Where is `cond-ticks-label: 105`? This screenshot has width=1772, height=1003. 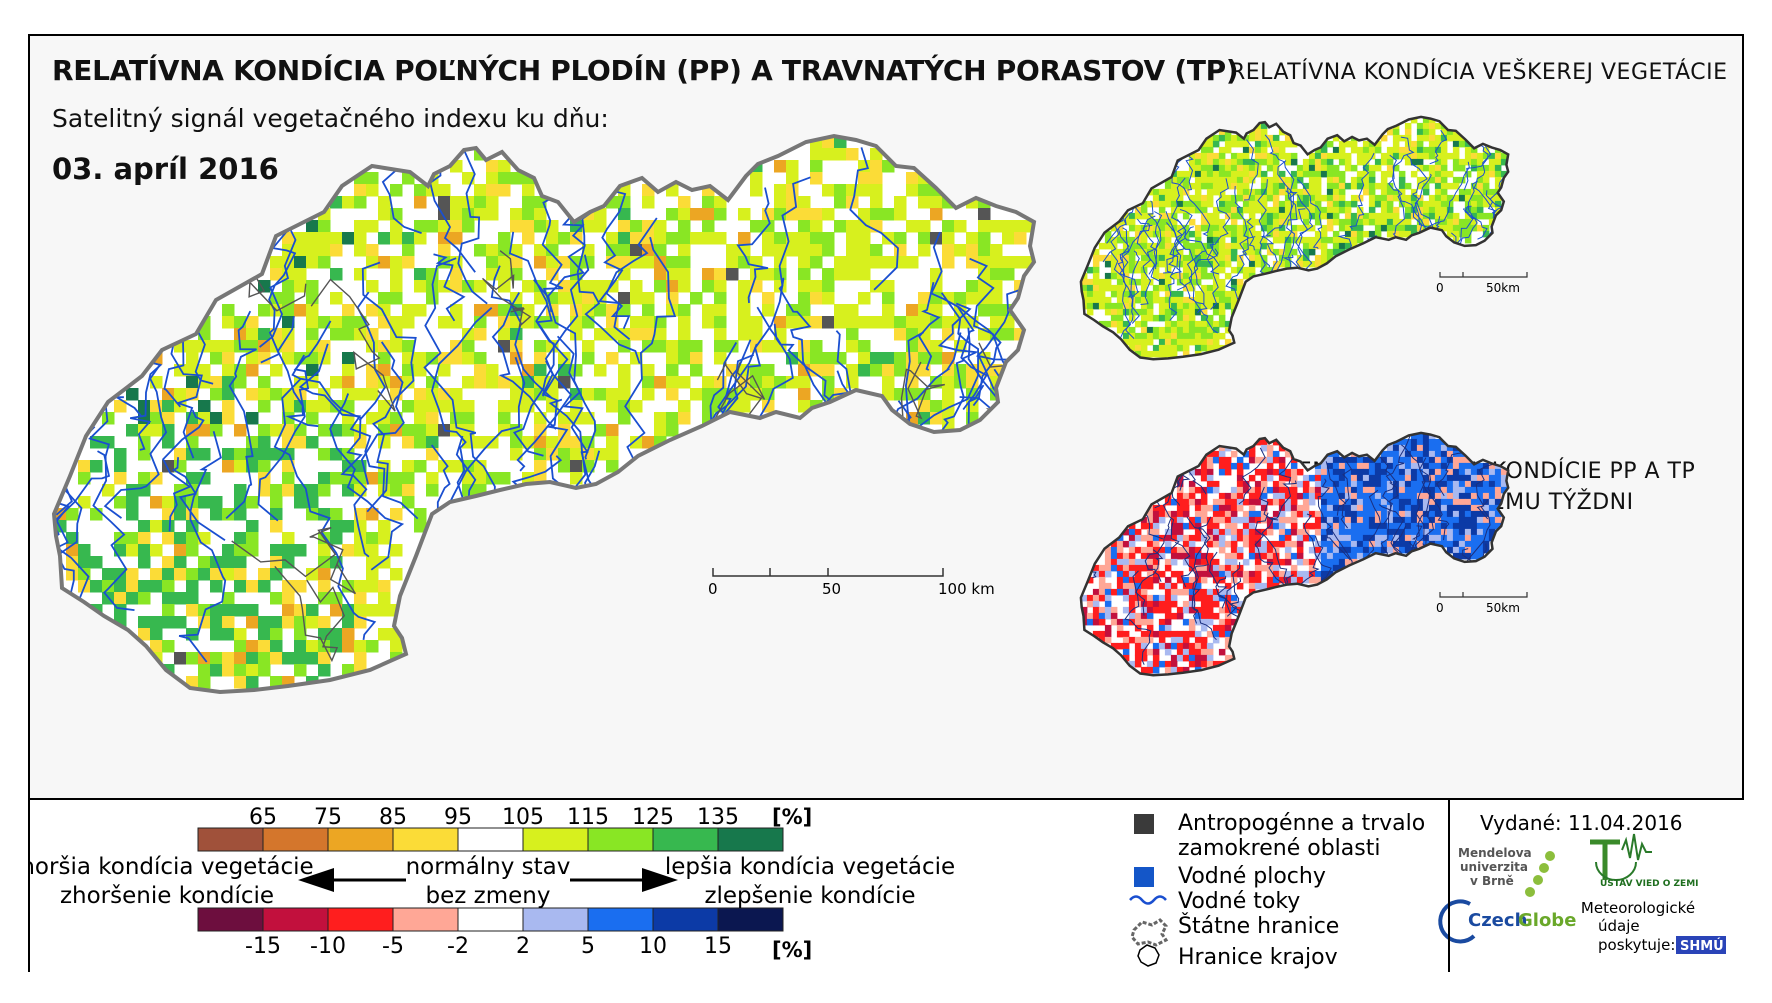 cond-ticks-label: 105 is located at coordinates (523, 817).